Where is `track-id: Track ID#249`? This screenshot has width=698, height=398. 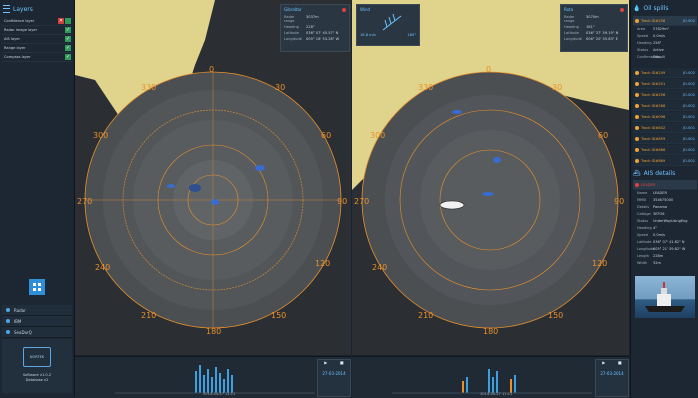 track-id: Track ID#249 is located at coordinates (653, 72).